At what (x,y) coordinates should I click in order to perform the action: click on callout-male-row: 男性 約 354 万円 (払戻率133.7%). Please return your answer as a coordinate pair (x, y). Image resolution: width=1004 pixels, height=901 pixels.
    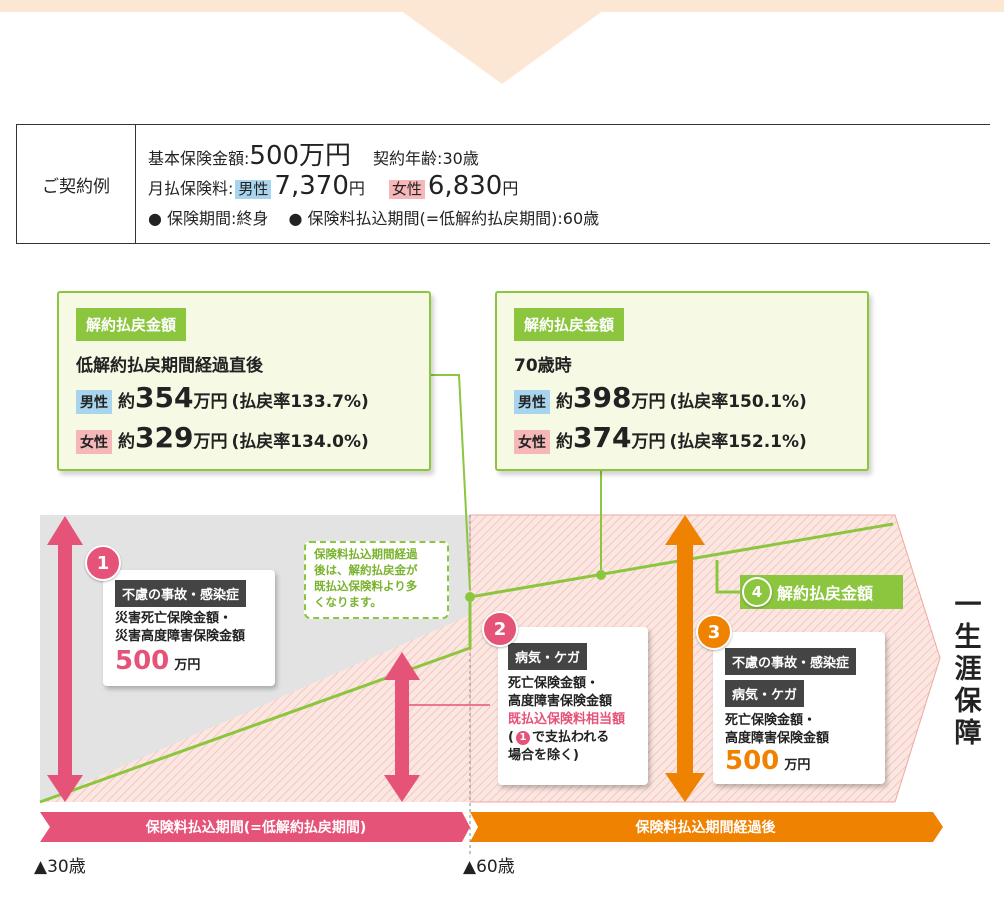
    Looking at the image, I should click on (222, 397).